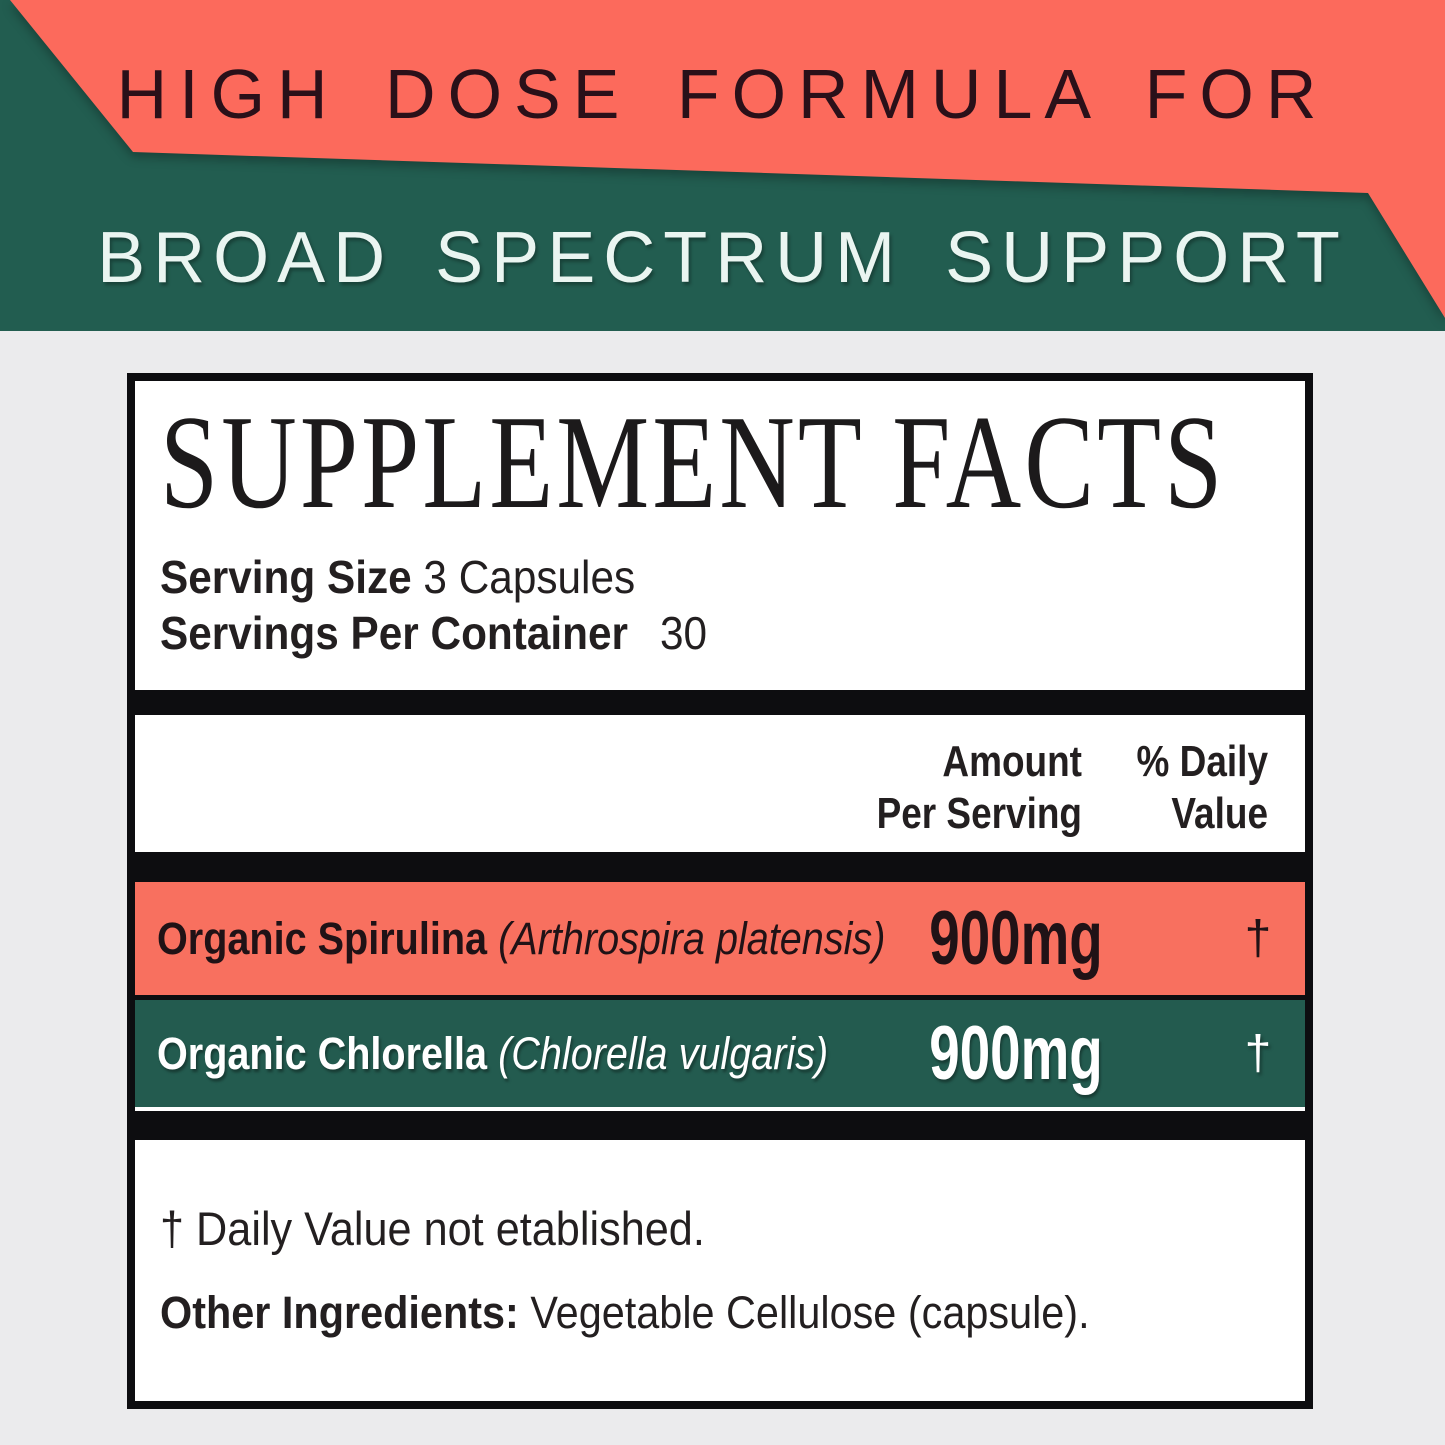 The height and width of the screenshot is (1445, 1445). I want to click on other-ingredients-value: Vegetable Cellulose (capsule)., so click(810, 1312).